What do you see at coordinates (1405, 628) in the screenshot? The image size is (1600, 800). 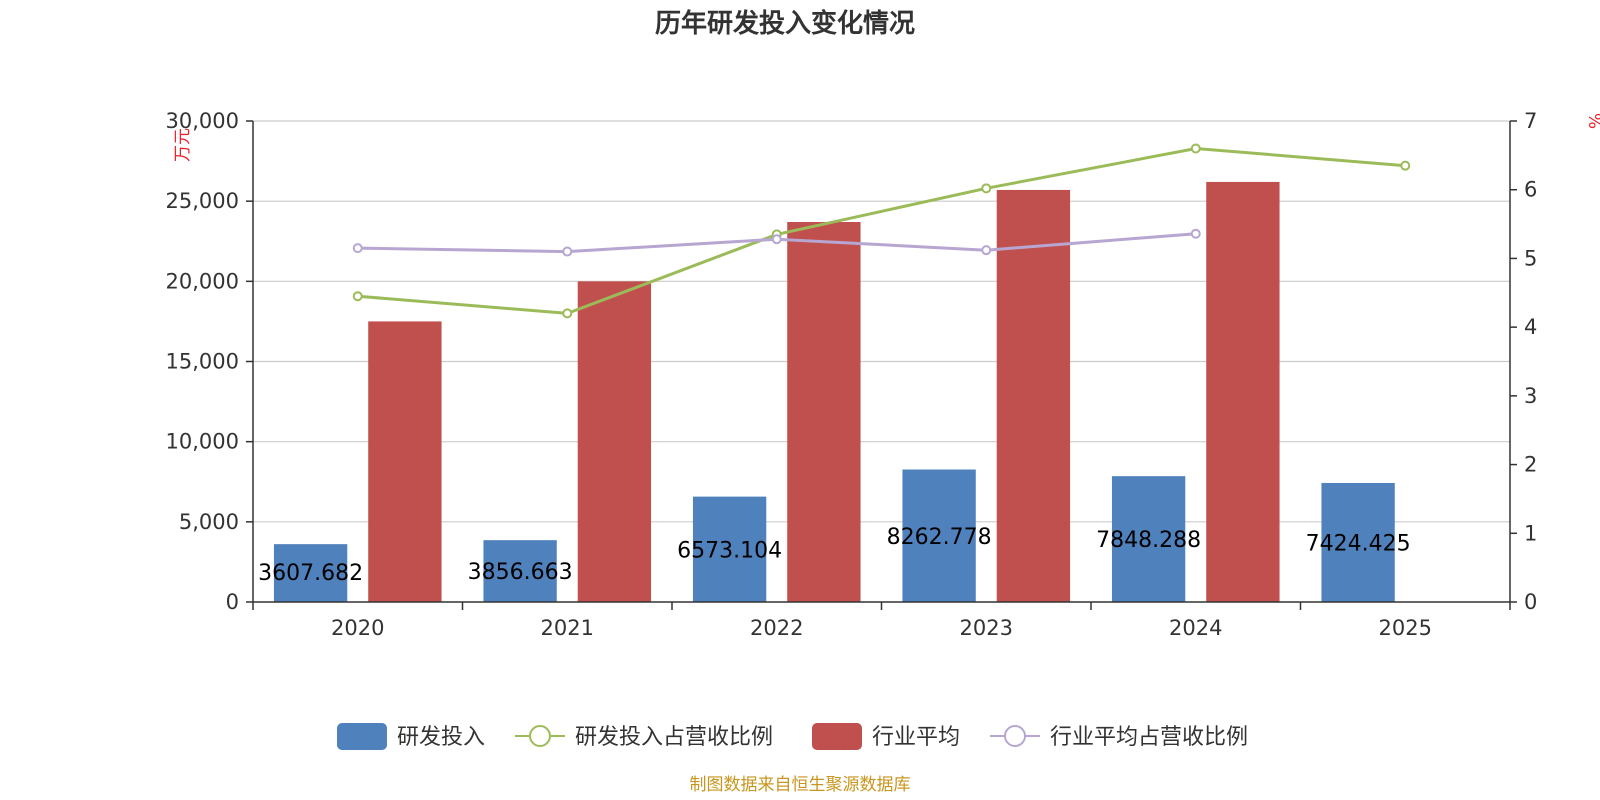 I see `x-tick-label: 2025` at bounding box center [1405, 628].